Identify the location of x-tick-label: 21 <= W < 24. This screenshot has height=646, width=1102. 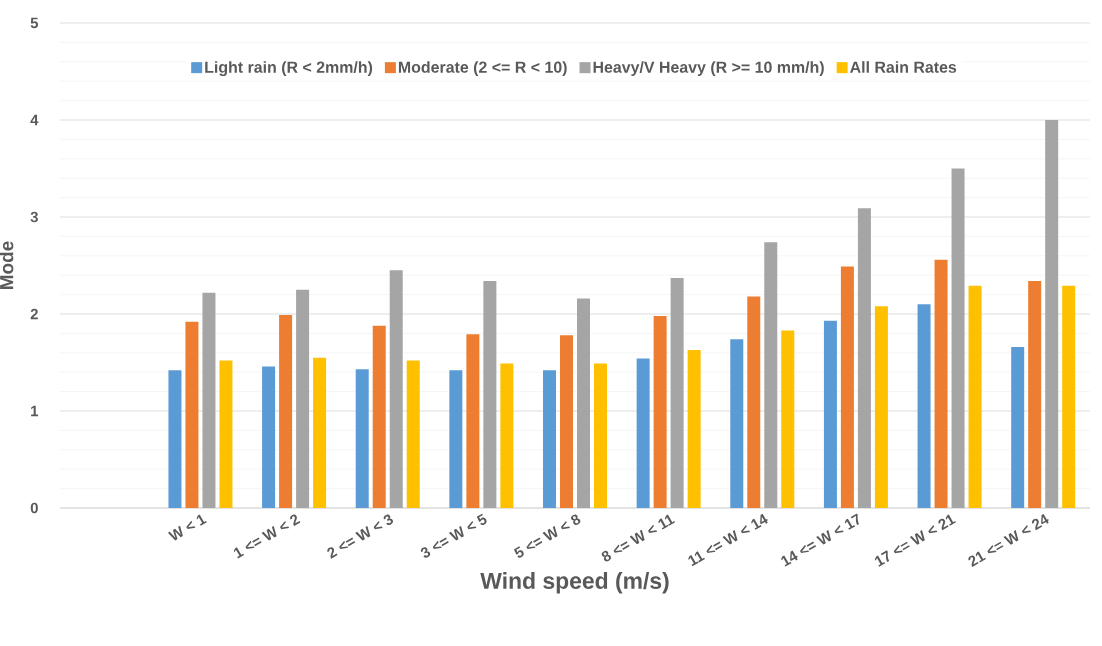
(1008, 540).